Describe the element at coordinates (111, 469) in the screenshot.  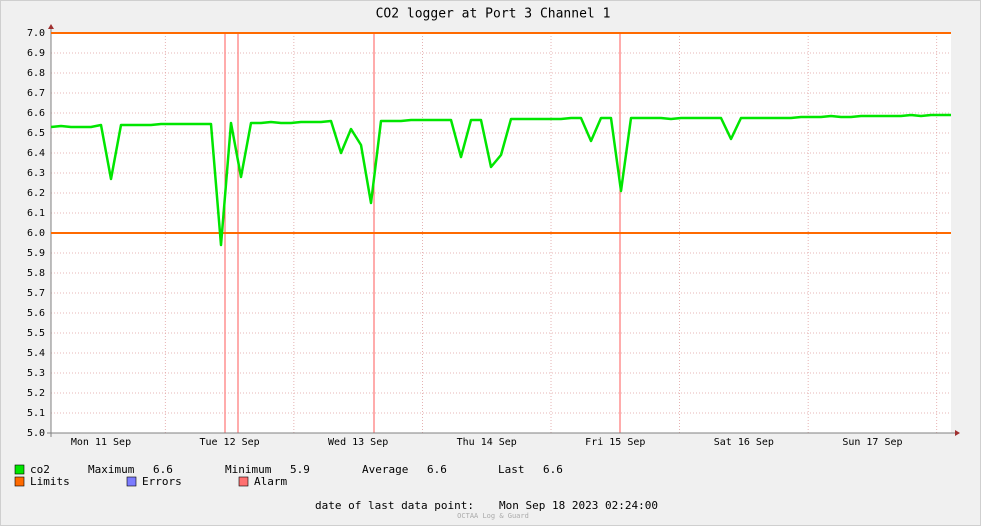
I see `stat-label: Maximum` at that location.